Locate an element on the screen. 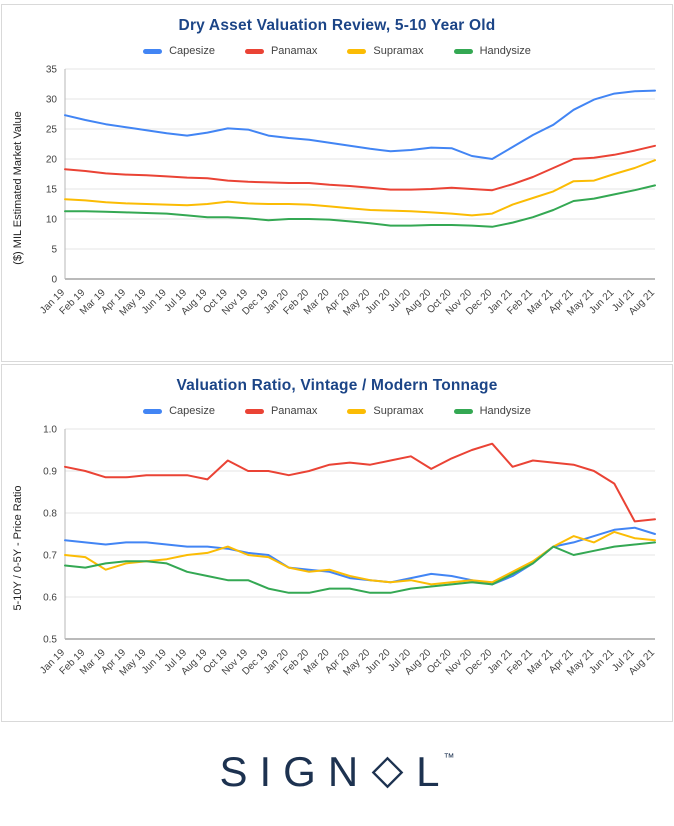 The width and height of the screenshot is (674, 826). svg-text: 35 is located at coordinates (52, 70).